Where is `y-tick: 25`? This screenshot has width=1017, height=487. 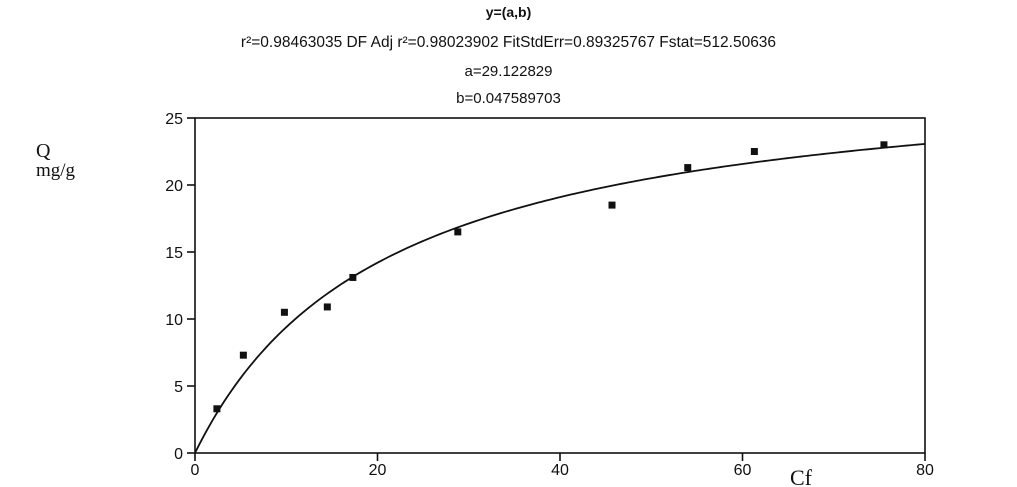
y-tick: 25 is located at coordinates (180, 119).